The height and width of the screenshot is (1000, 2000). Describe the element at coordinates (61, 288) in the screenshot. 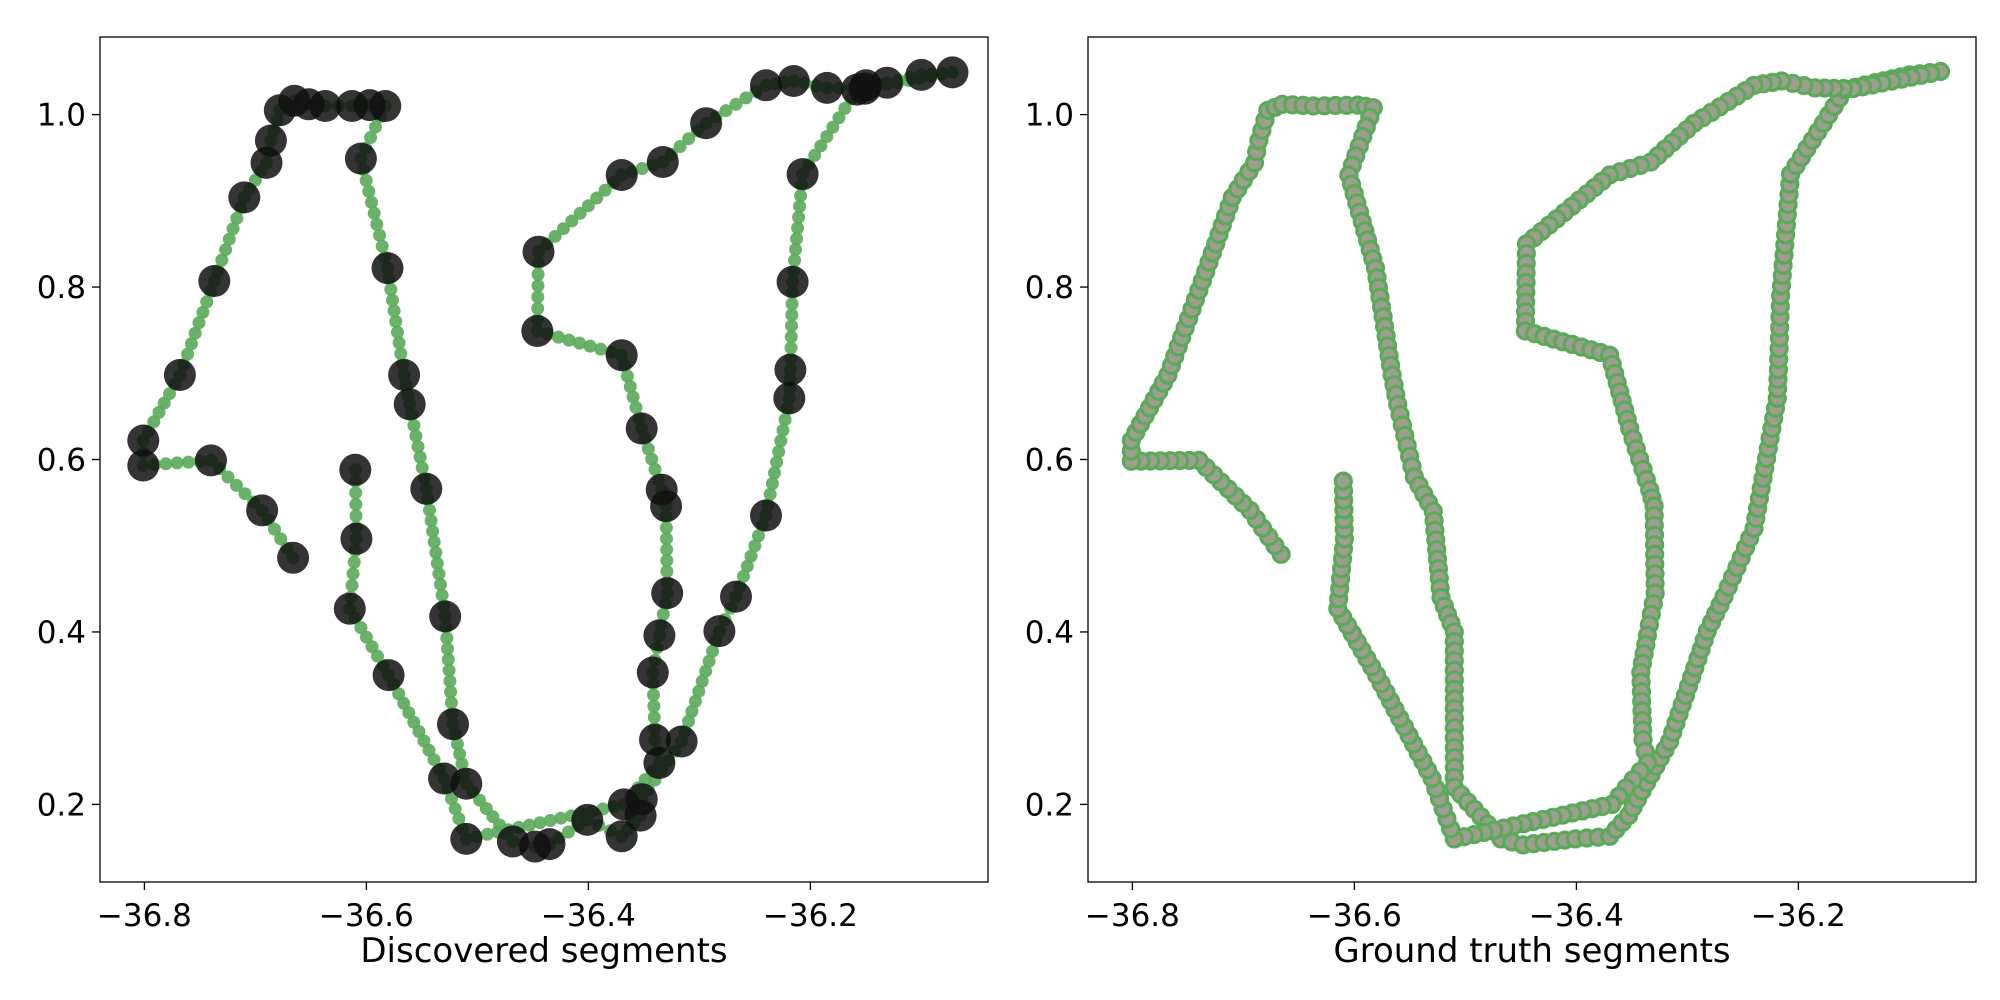

I see `y-tick-label: 0.8` at that location.